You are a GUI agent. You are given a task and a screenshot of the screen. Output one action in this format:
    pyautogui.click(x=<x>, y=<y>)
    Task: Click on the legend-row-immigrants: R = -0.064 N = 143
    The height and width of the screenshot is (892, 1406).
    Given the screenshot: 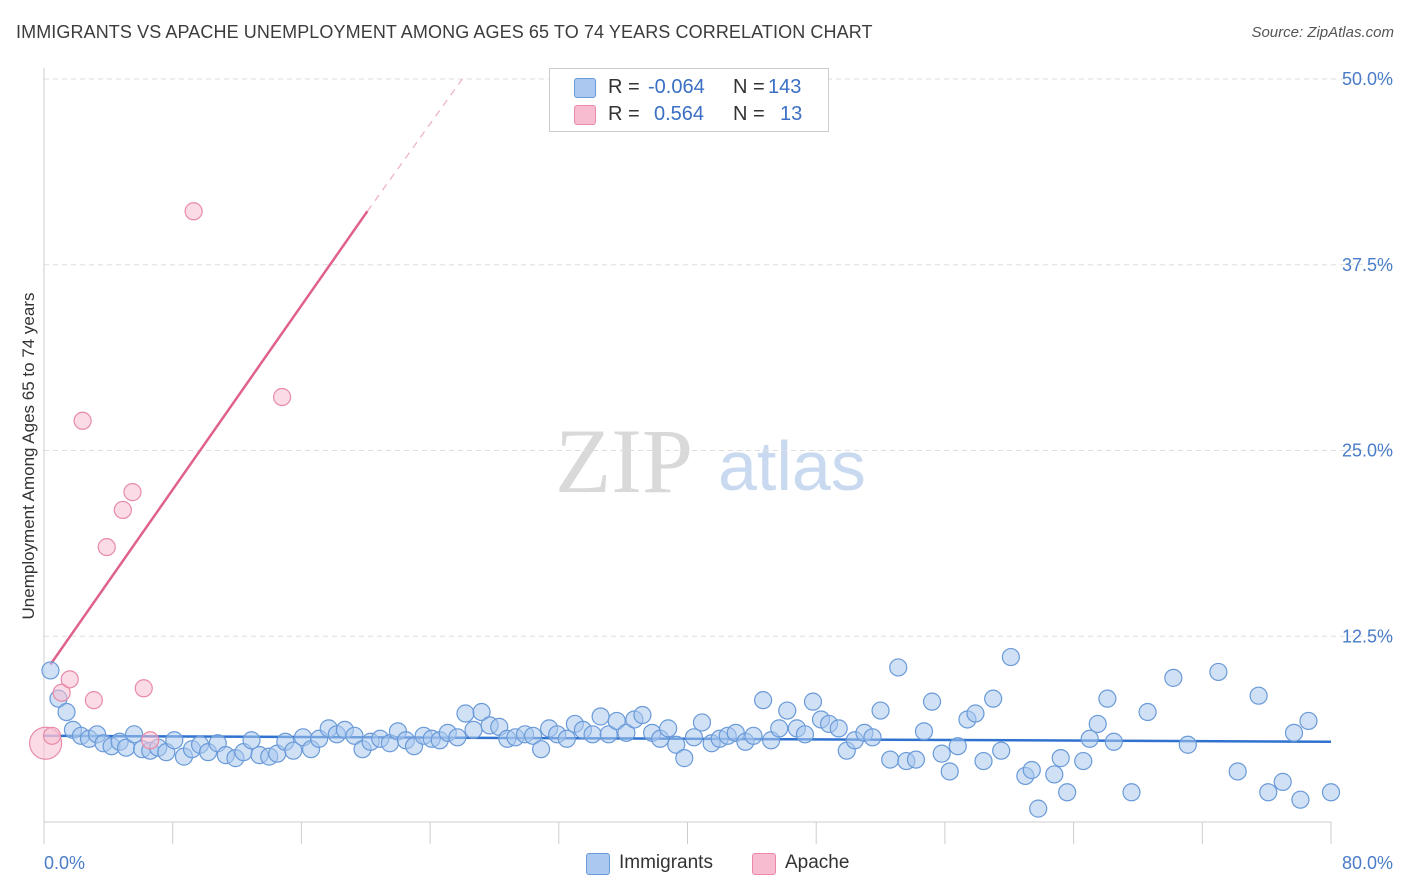 What is the action you would take?
    pyautogui.click(x=689, y=87)
    